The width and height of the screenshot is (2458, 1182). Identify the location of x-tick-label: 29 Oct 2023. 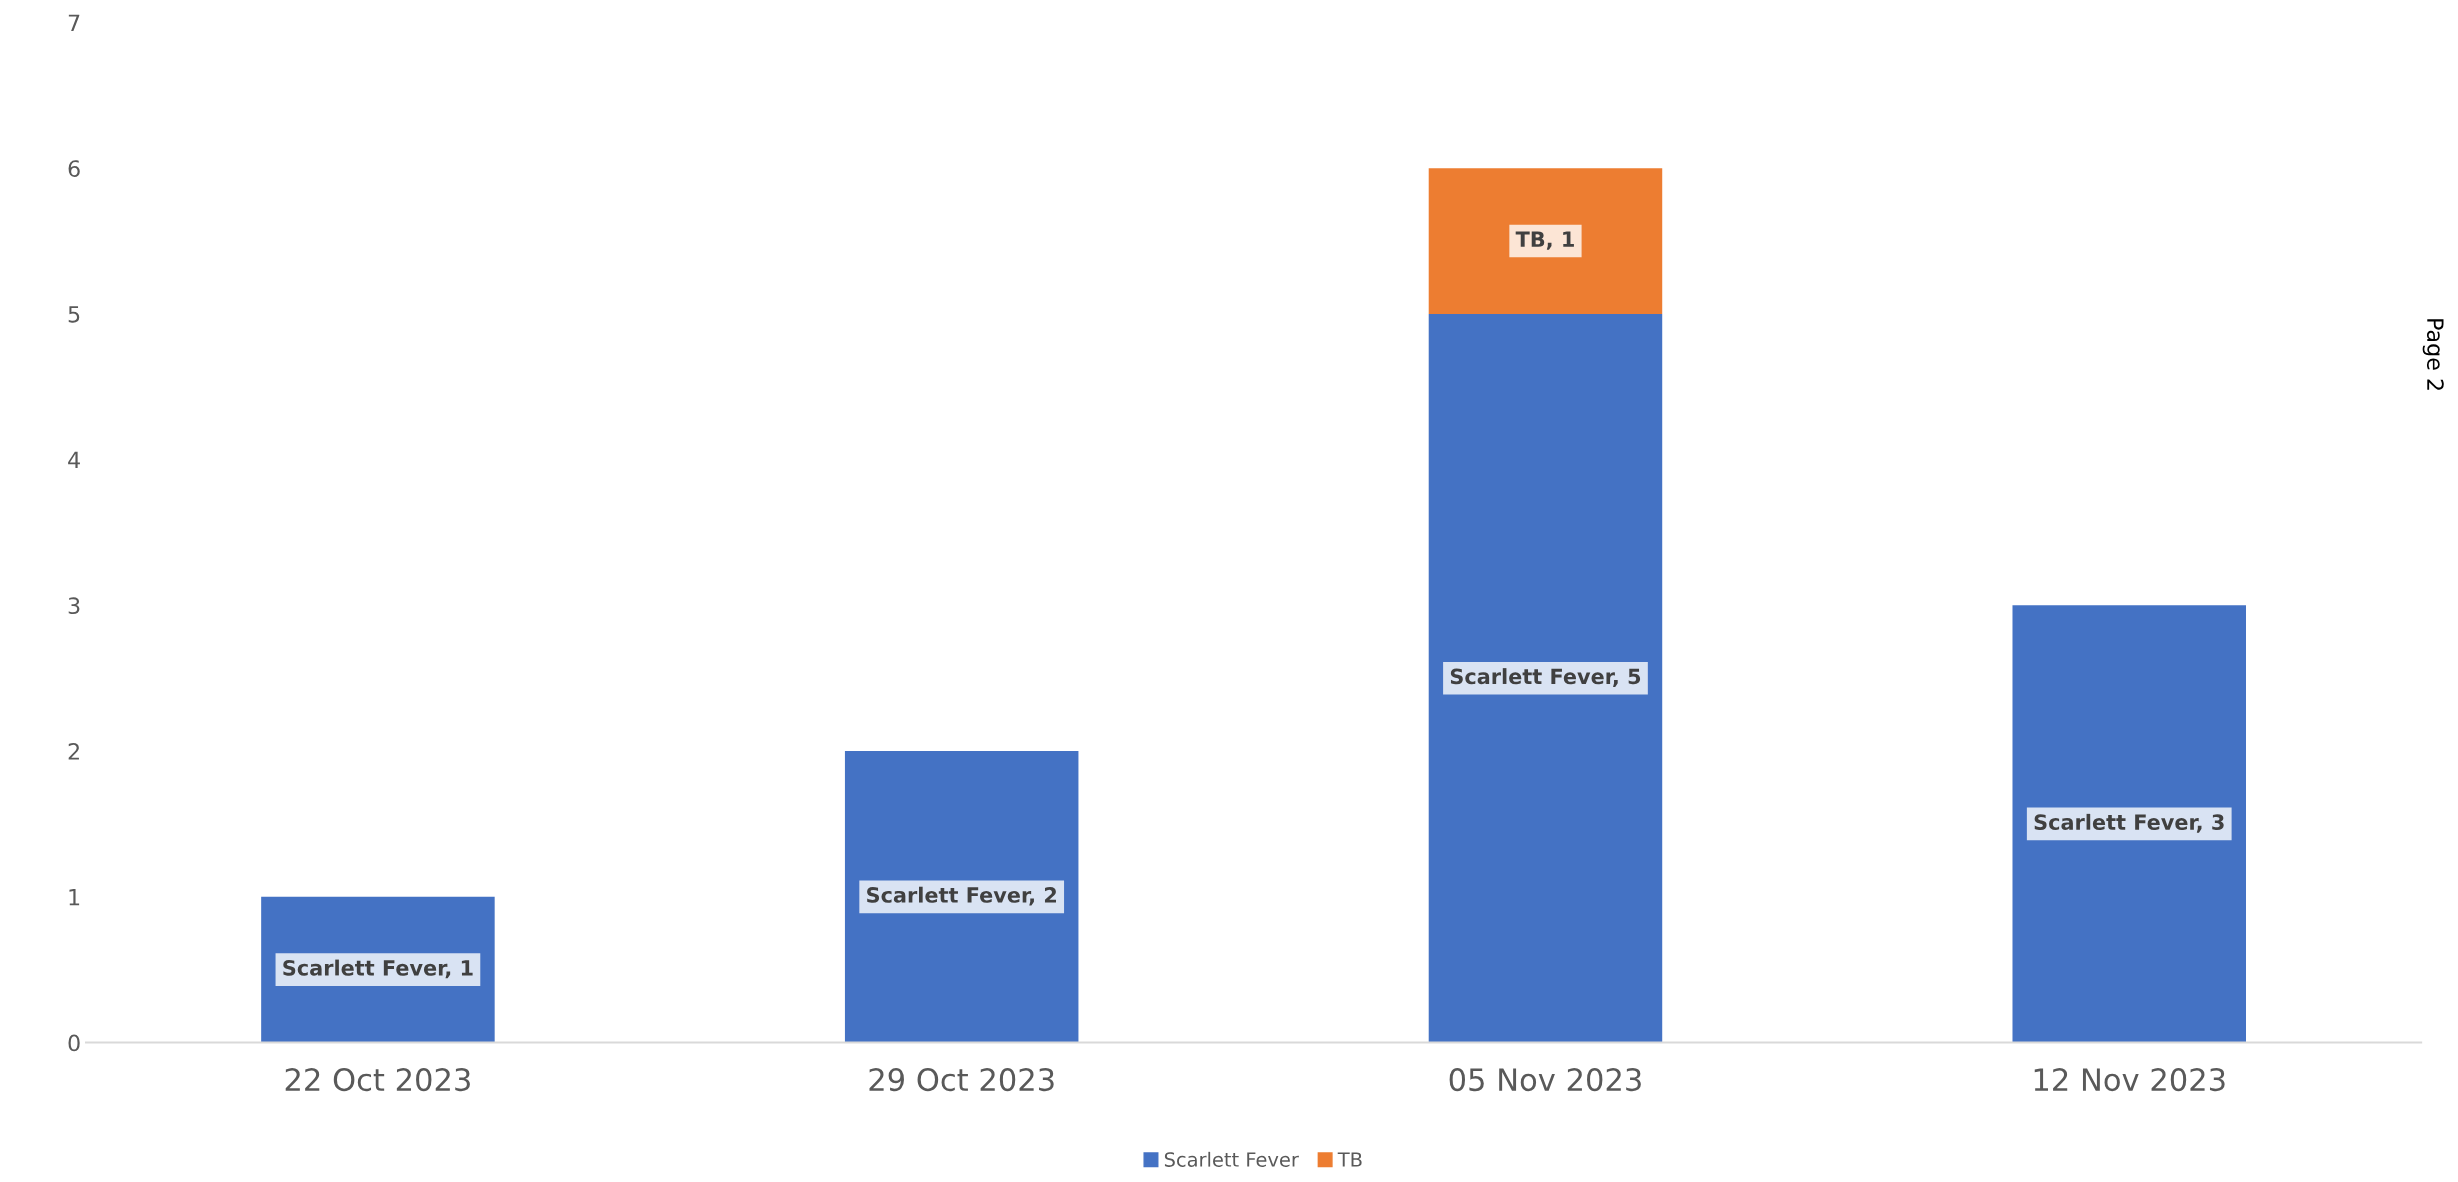
(961, 1080).